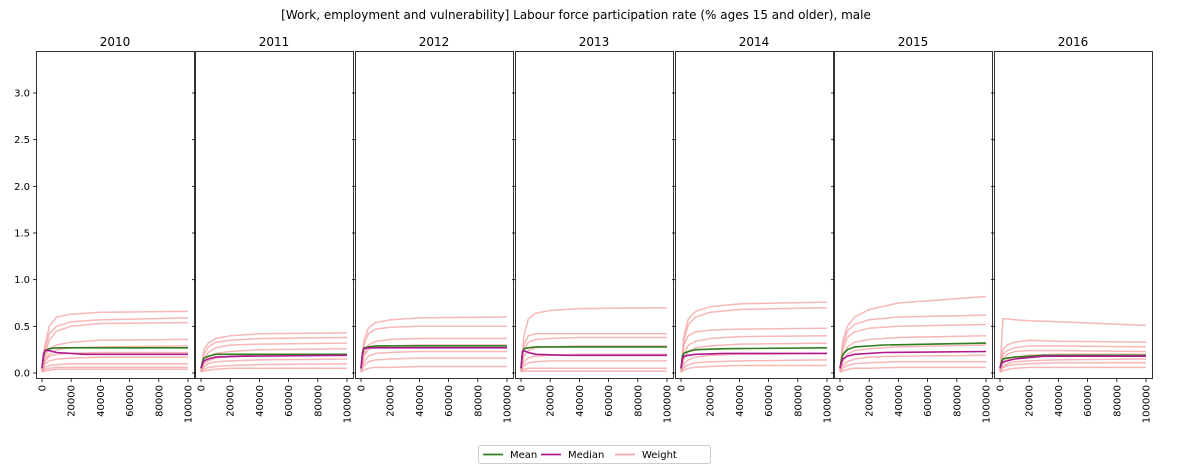 The width and height of the screenshot is (1188, 468). Describe the element at coordinates (1072, 229) in the screenshot. I see `panel-2016: 2016 0 20000 40000 60000 80000 100000` at that location.